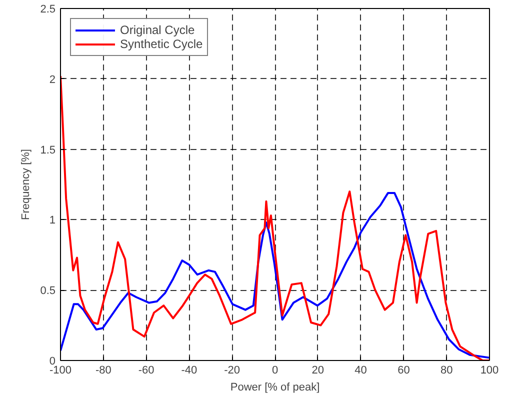  Describe the element at coordinates (232, 370) in the screenshot. I see `x-tick-label: -20` at that location.